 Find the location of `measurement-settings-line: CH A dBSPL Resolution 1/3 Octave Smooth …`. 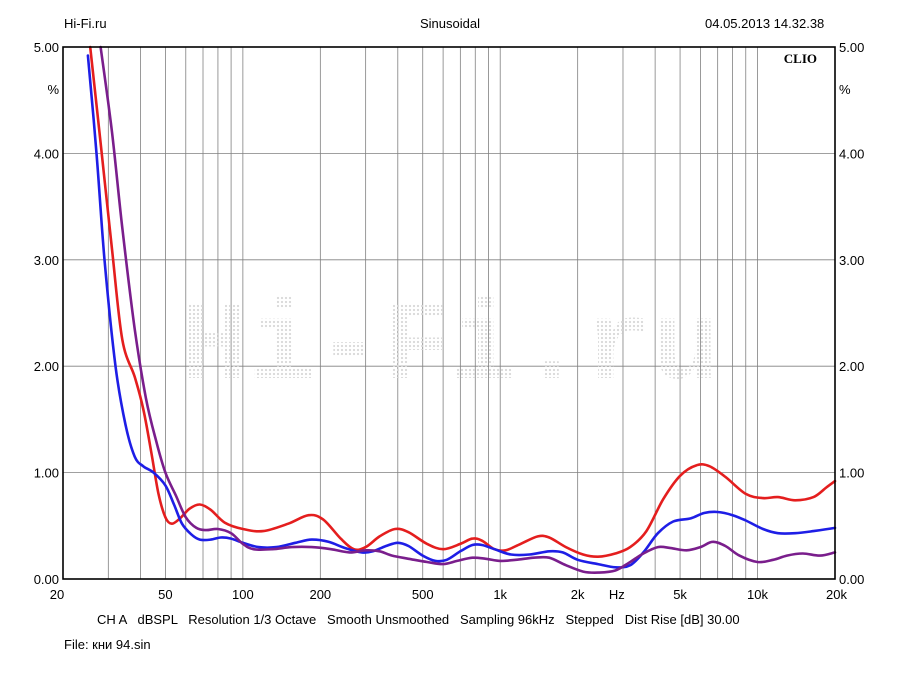

measurement-settings-line: CH A dBSPL Resolution 1/3 Octave Smooth … is located at coordinates (418, 619).